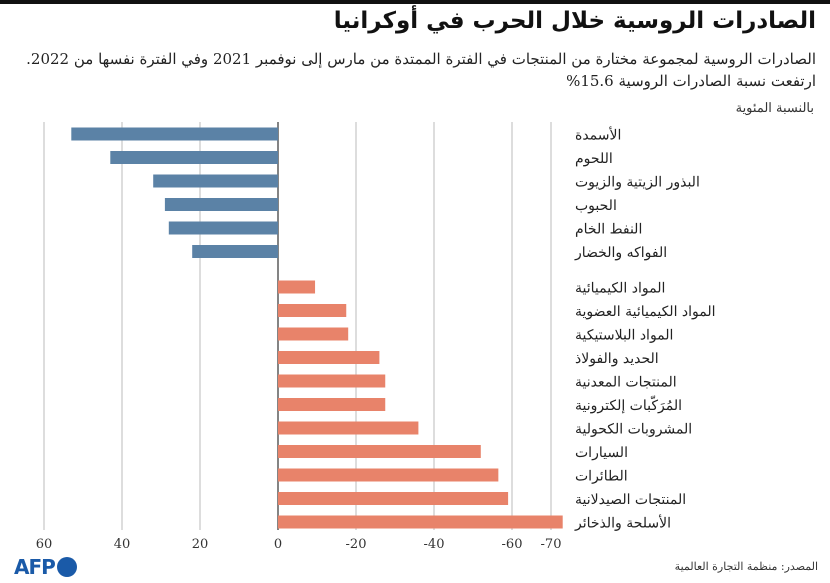  Describe the element at coordinates (628, 404) in the screenshot. I see `category-label: المُرَكّبات إلكترونية` at that location.